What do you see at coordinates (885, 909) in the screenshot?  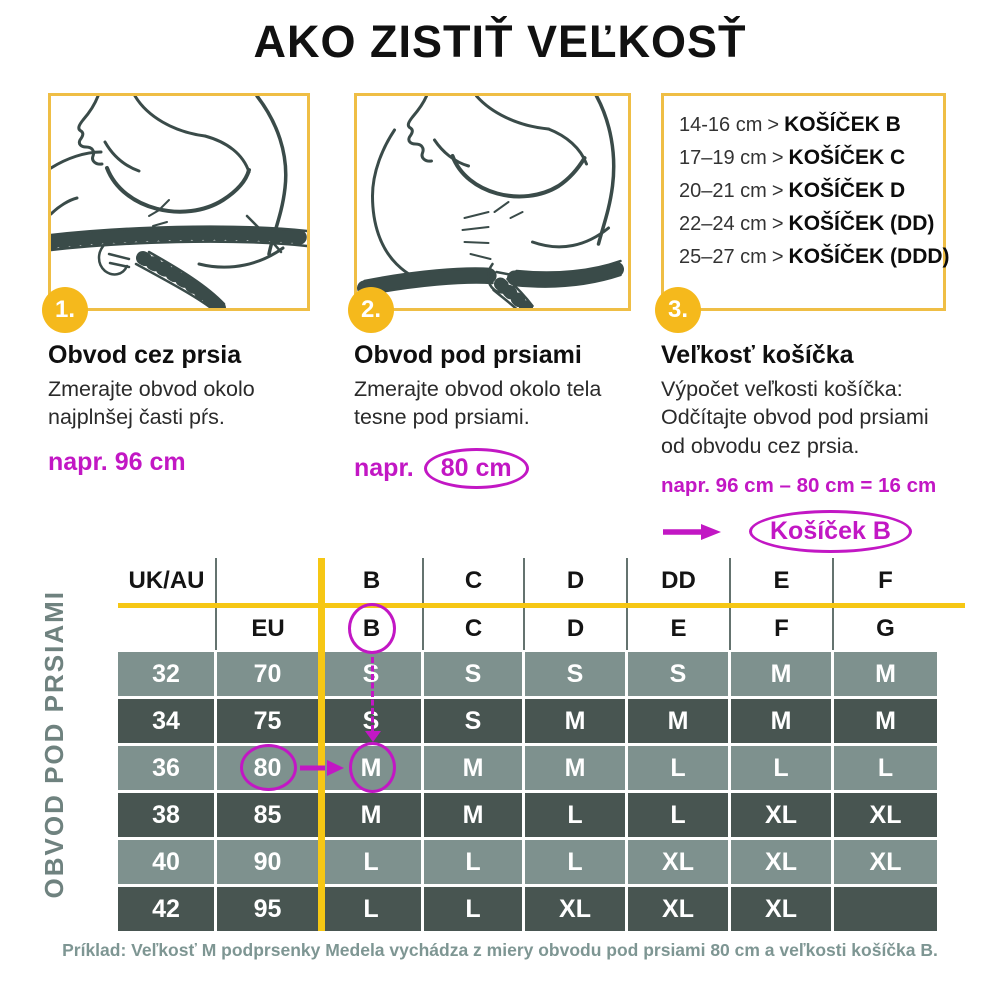 I see `table-cell` at bounding box center [885, 909].